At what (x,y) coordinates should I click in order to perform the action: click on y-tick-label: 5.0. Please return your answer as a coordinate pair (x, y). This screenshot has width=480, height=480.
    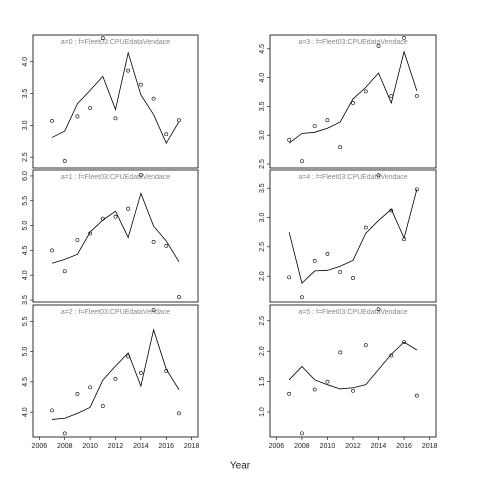
    Looking at the image, I should click on (25, 352).